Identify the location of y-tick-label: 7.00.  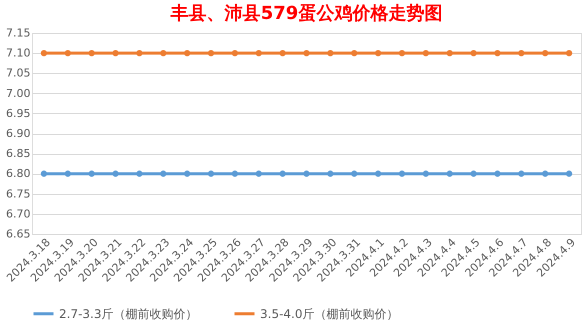
(18, 93).